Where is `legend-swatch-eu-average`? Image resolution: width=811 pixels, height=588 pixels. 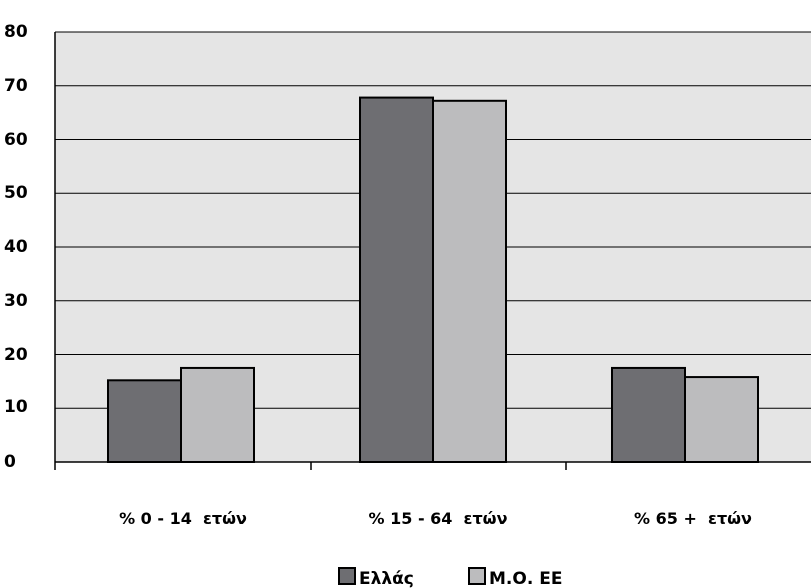 legend-swatch-eu-average is located at coordinates (477, 576).